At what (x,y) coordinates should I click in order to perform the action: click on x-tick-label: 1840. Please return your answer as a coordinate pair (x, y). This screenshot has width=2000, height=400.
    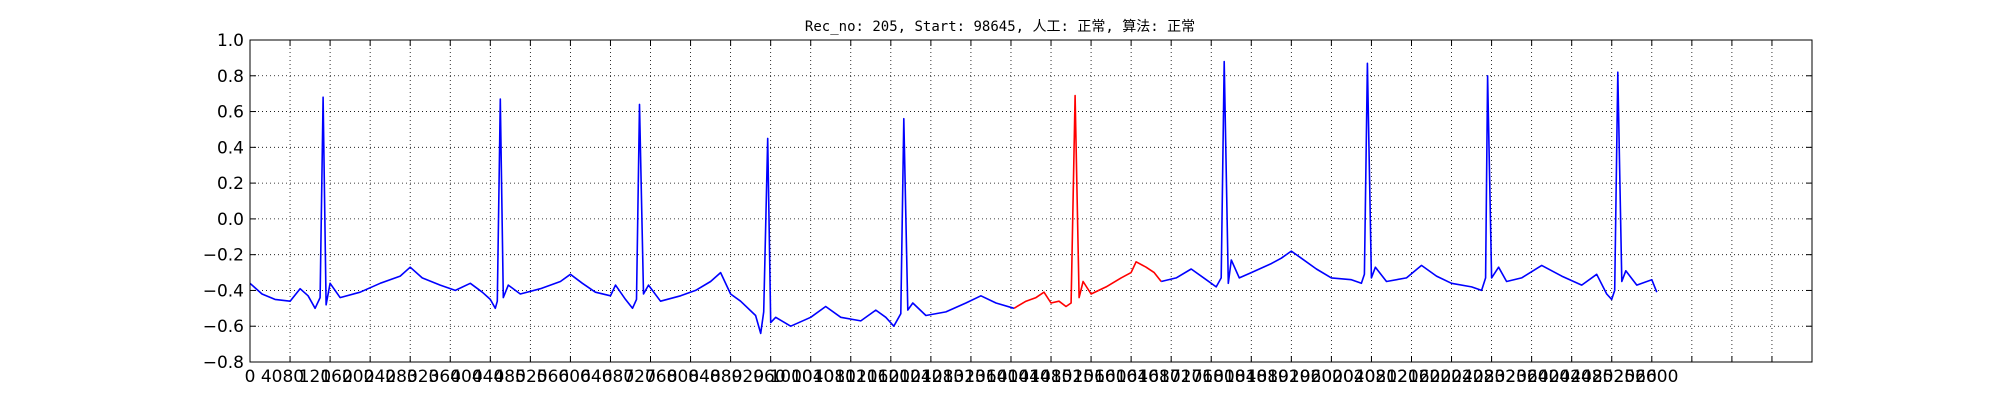
    Looking at the image, I should click on (1245, 377).